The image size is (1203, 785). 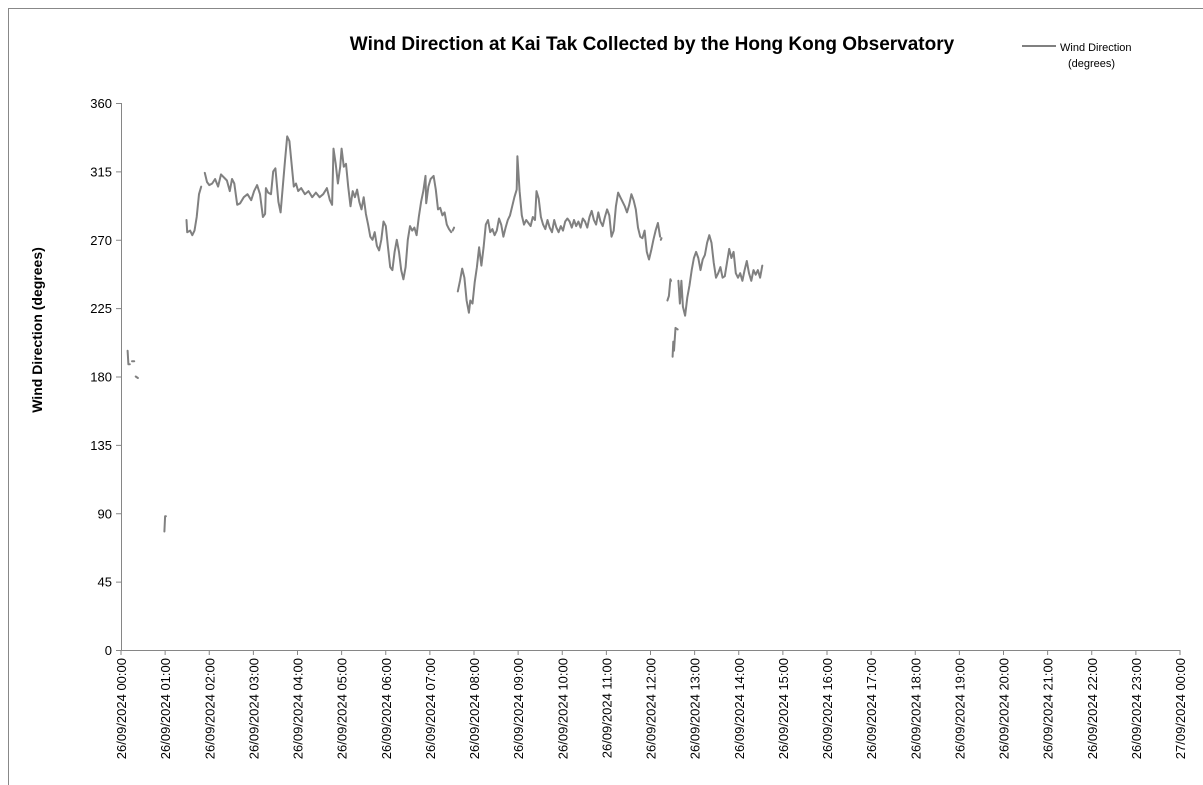 I want to click on x-tick-label: 26/09/2024 01:00, so click(x=165, y=708).